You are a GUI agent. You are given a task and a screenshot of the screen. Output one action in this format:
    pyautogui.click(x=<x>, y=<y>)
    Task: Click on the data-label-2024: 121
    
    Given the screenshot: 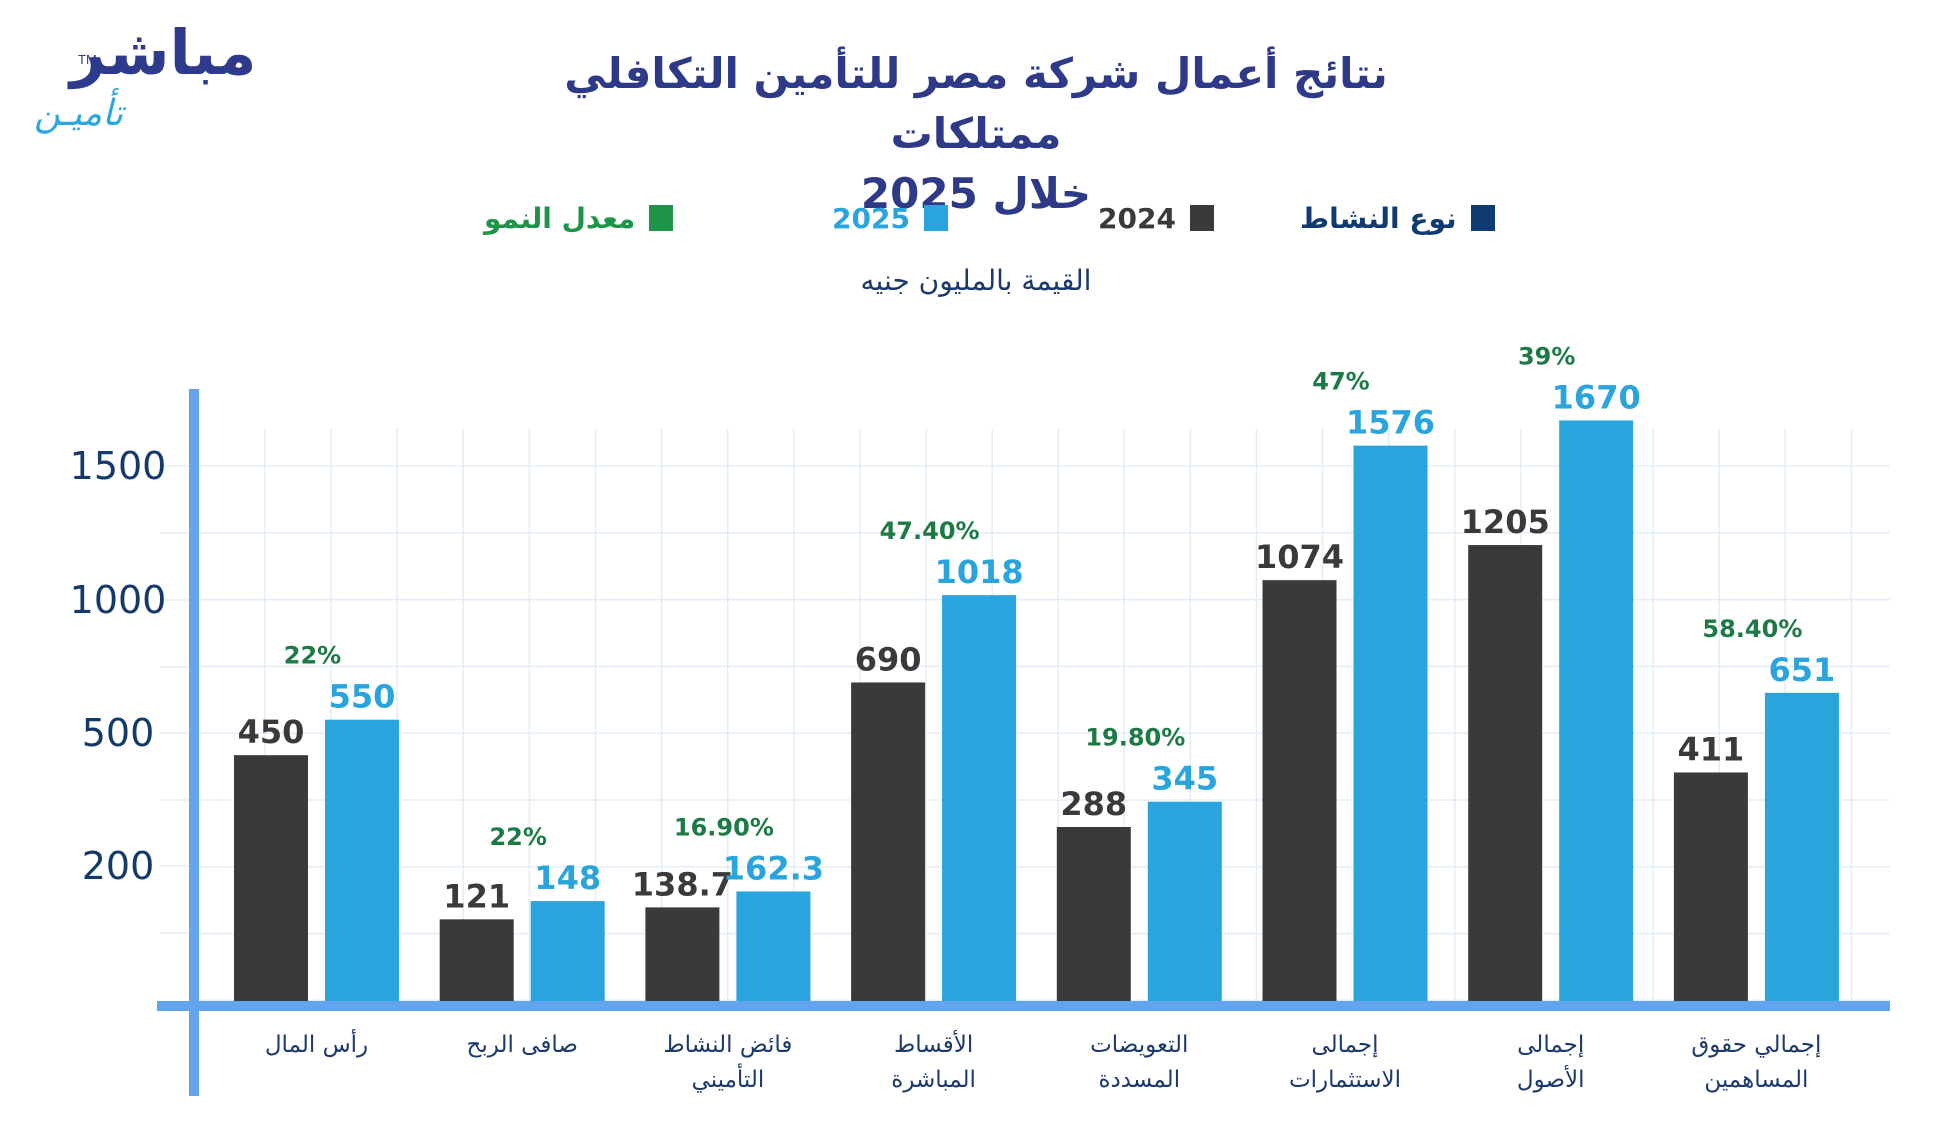 What is the action you would take?
    pyautogui.click(x=476, y=896)
    